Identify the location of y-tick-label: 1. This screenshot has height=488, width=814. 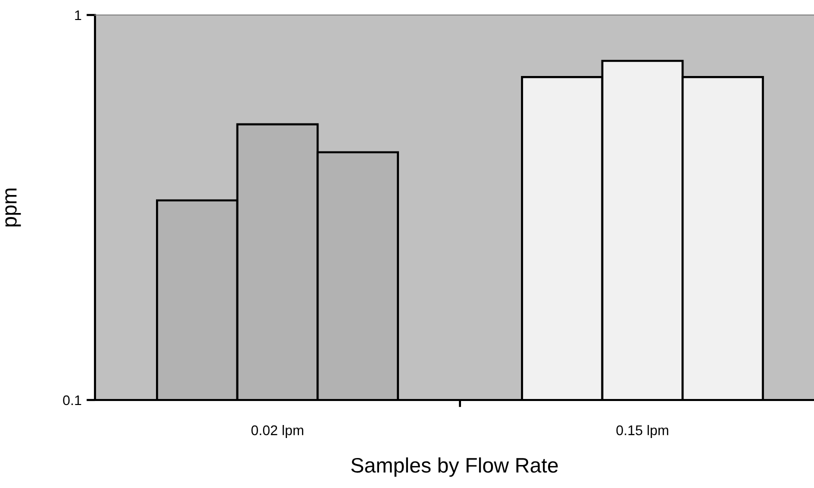
(78, 15).